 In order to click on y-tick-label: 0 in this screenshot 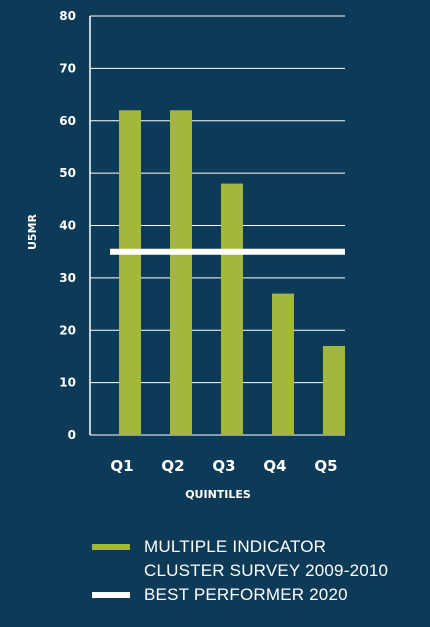, I will do `click(72, 435)`.